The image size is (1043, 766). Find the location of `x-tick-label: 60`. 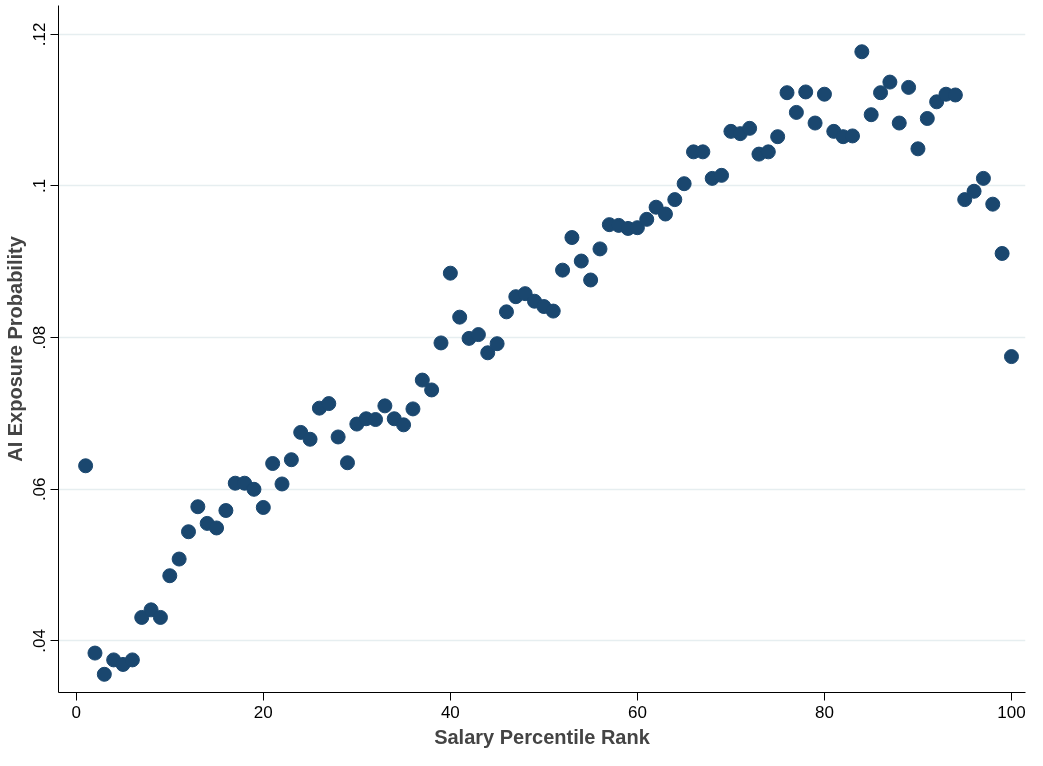

x-tick-label: 60 is located at coordinates (637, 712).